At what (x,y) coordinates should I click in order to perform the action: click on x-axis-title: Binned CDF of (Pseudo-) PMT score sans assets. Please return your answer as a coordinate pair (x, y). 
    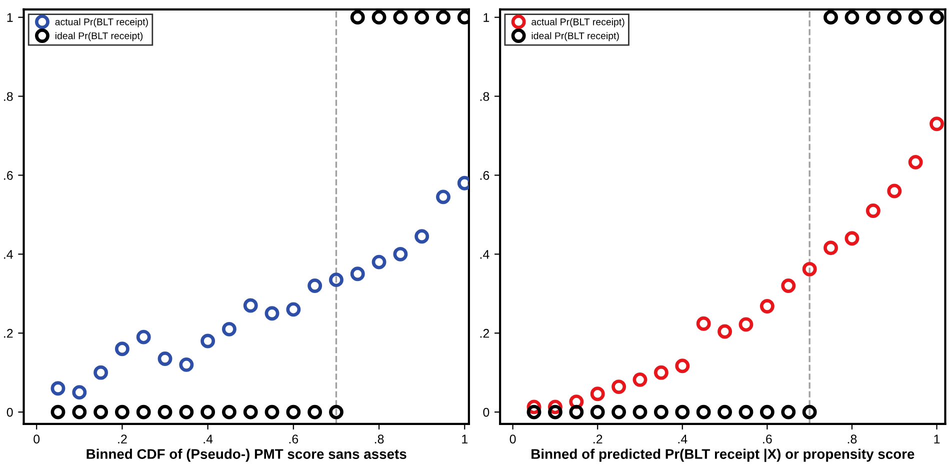
    Looking at the image, I should click on (246, 455).